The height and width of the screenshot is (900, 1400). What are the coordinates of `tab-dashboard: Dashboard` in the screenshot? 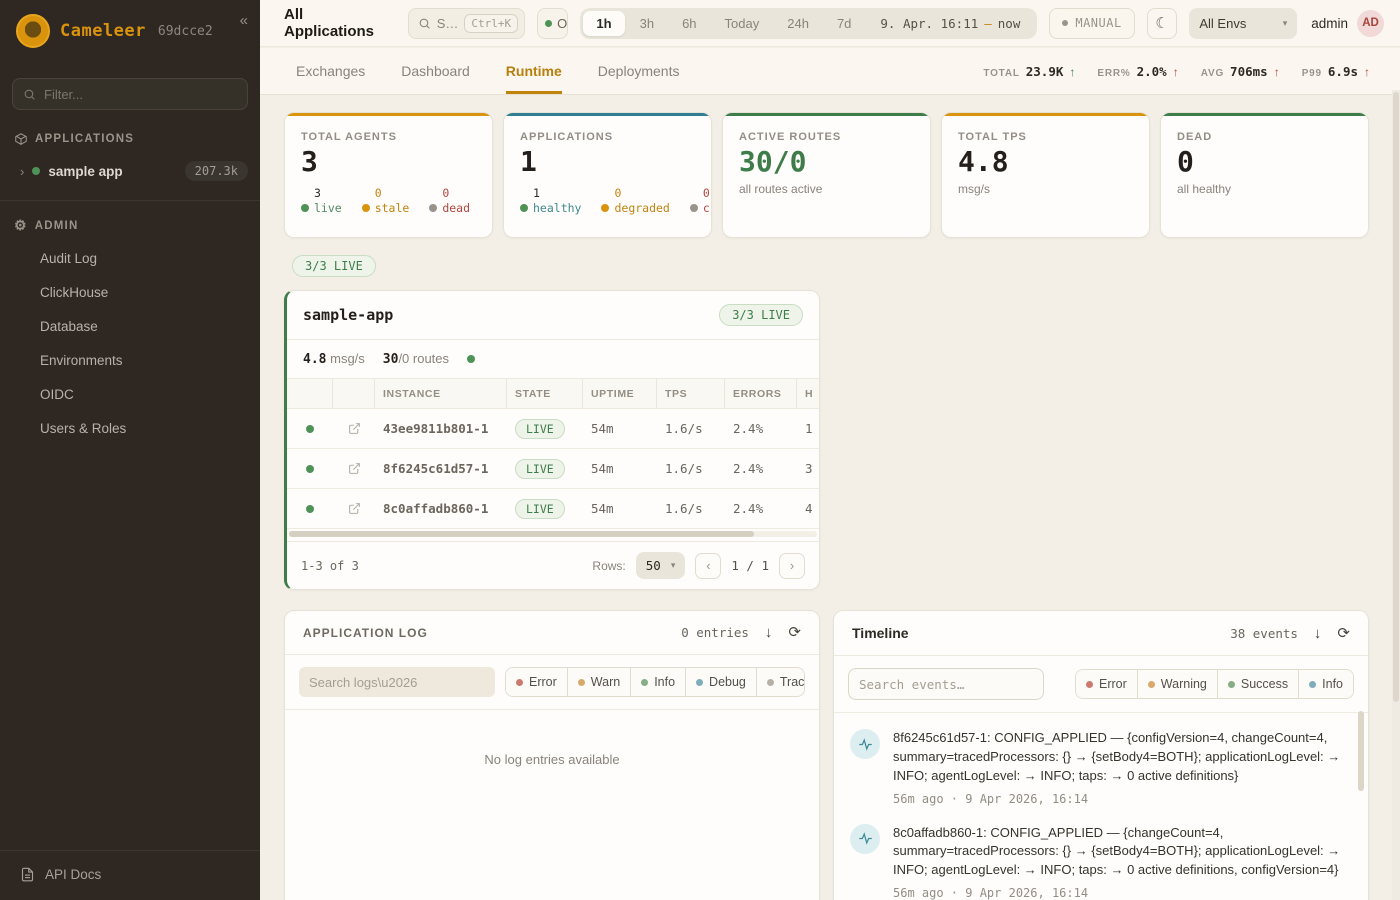 It's located at (435, 70).